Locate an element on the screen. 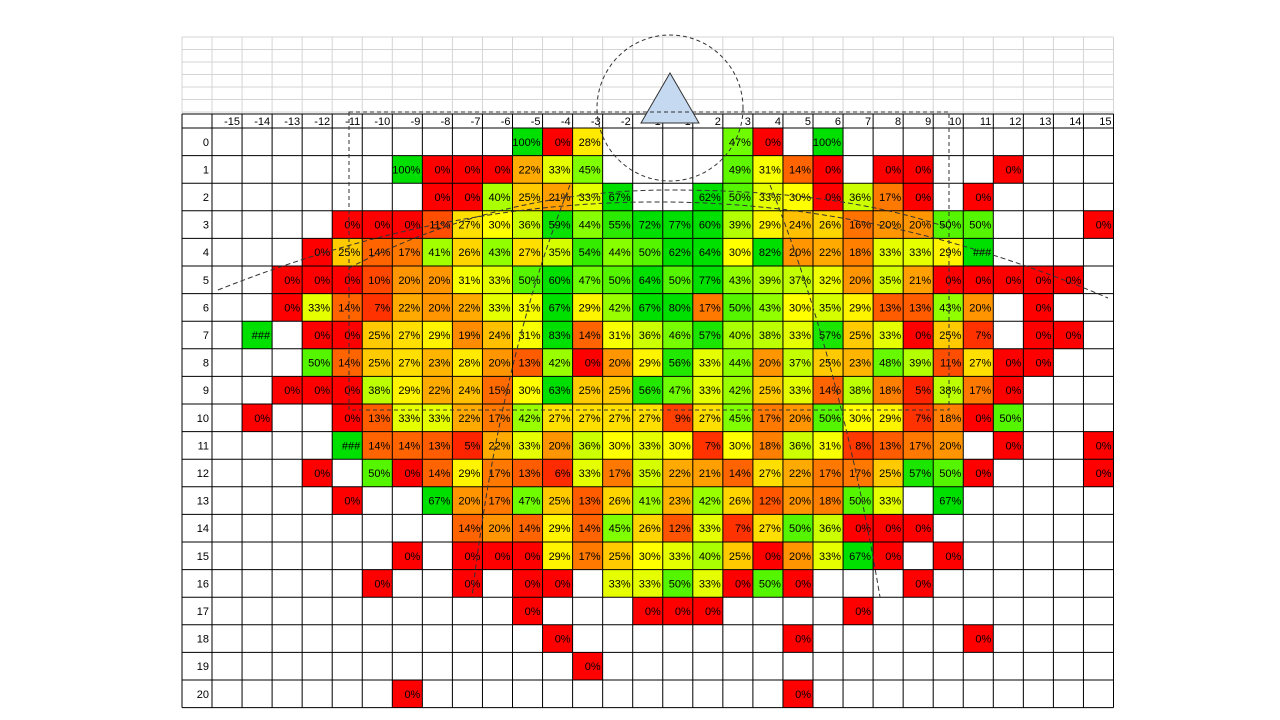 The height and width of the screenshot is (720, 1280). row-header: 9 is located at coordinates (206, 391).